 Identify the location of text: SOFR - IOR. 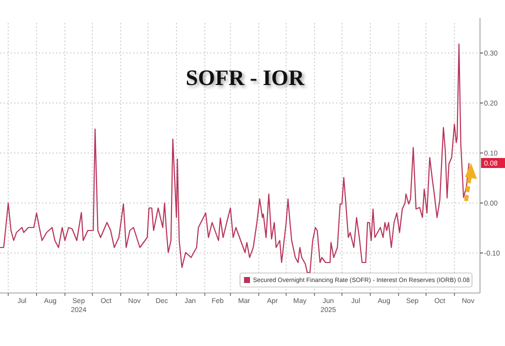
(246, 77).